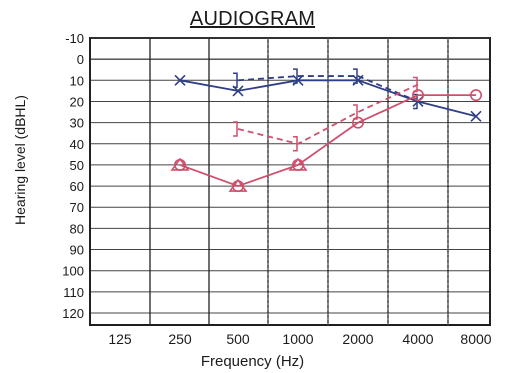 The width and height of the screenshot is (505, 373). What do you see at coordinates (252, 361) in the screenshot?
I see `x-axis-label: Frequency (Hz)` at bounding box center [252, 361].